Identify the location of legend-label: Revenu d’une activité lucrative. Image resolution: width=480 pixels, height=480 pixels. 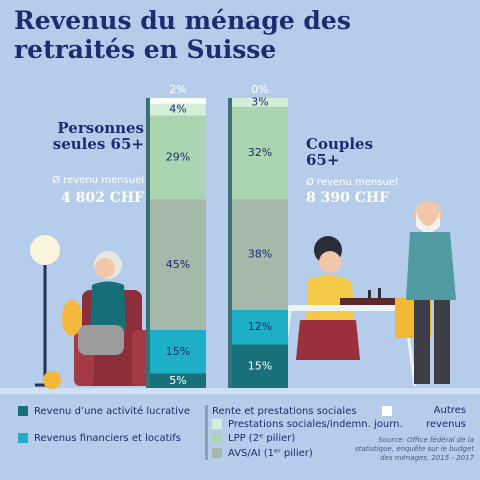
(112, 411).